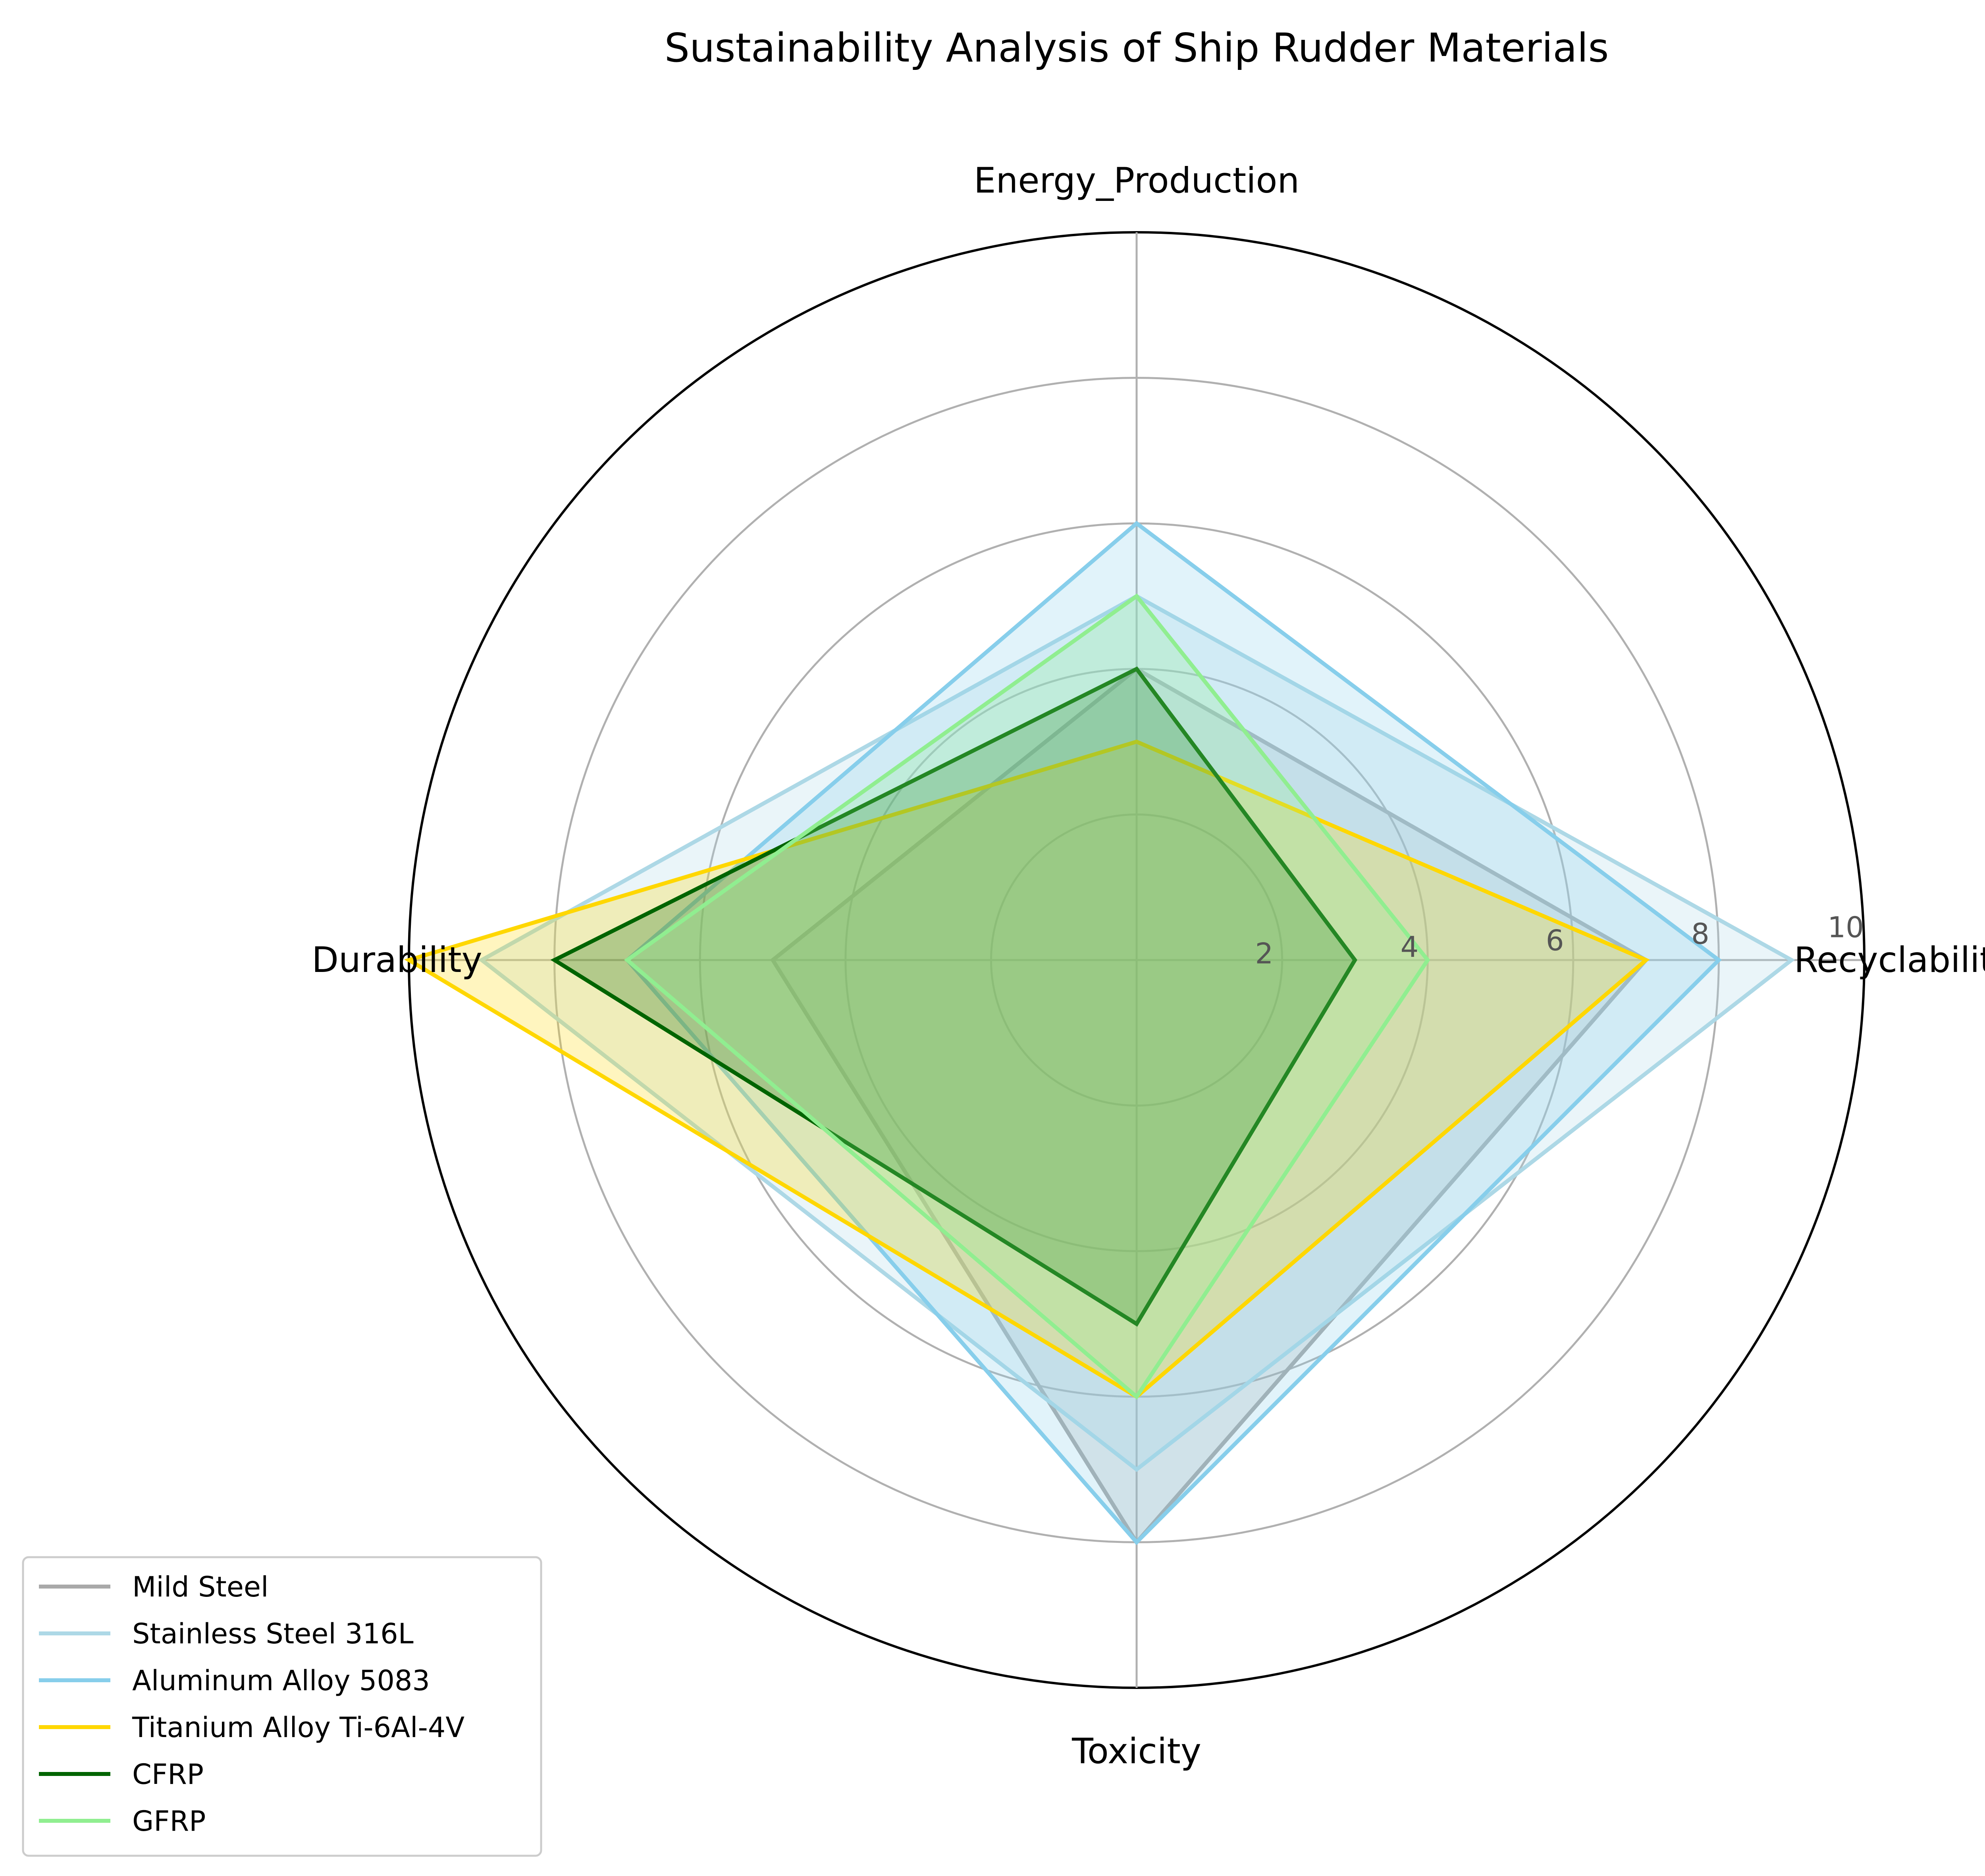 Image resolution: width=1985 pixels, height=1876 pixels. I want to click on axis-label-toxicity: Toxicity, so click(1136, 1751).